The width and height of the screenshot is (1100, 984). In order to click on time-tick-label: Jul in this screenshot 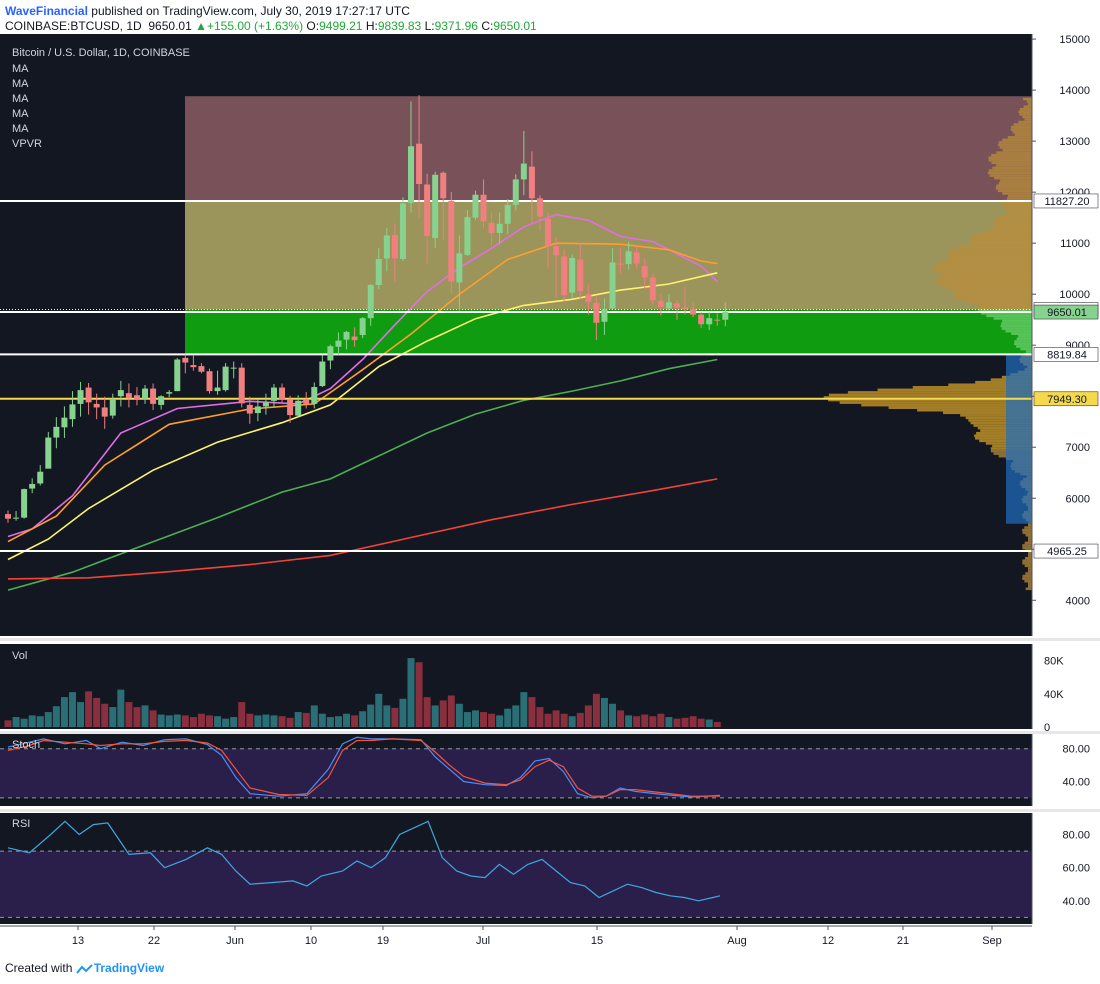, I will do `click(483, 941)`.